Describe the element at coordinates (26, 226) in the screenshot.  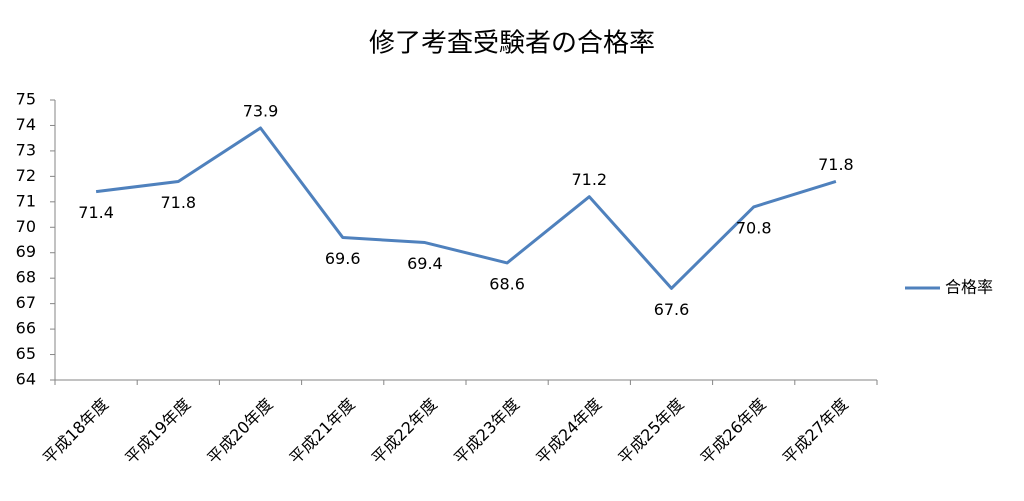
I see `y-tick-label: 70` at that location.